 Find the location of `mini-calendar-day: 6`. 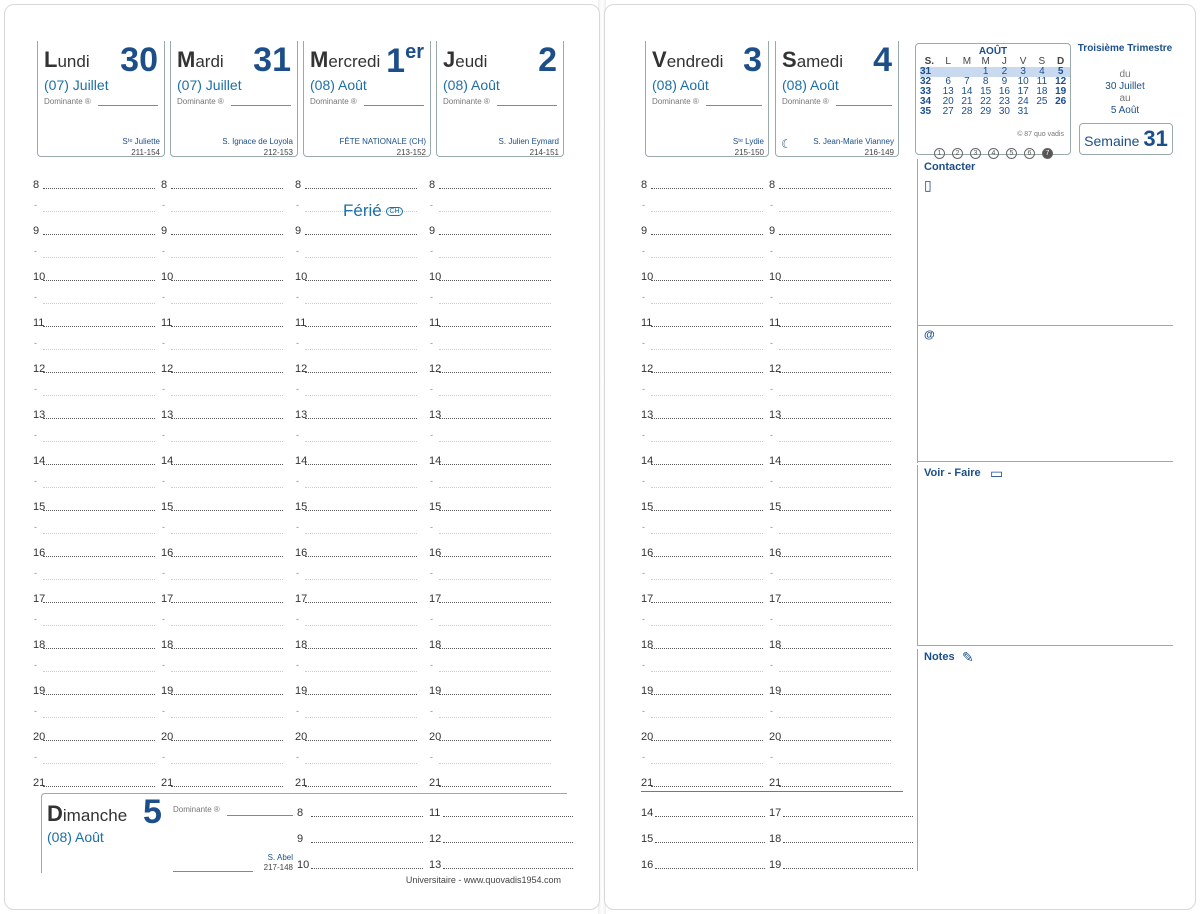

mini-calendar-day: 6 is located at coordinates (948, 81).